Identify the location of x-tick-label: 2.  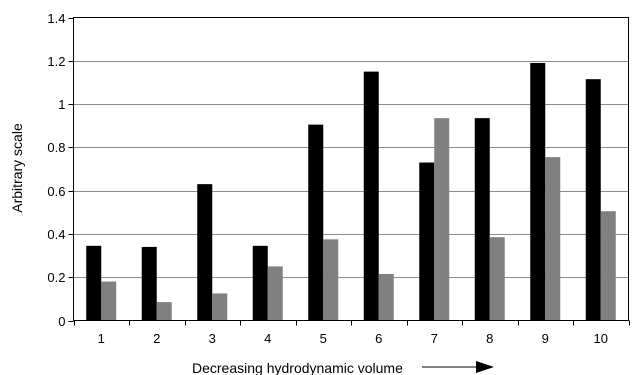
(156, 338).